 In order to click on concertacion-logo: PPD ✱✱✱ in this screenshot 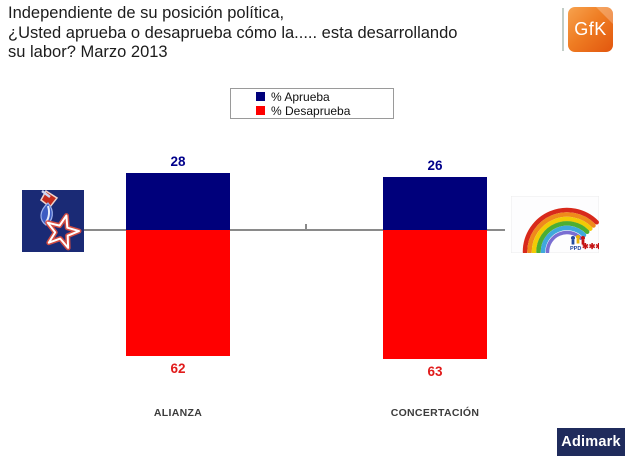, I will do `click(555, 224)`.